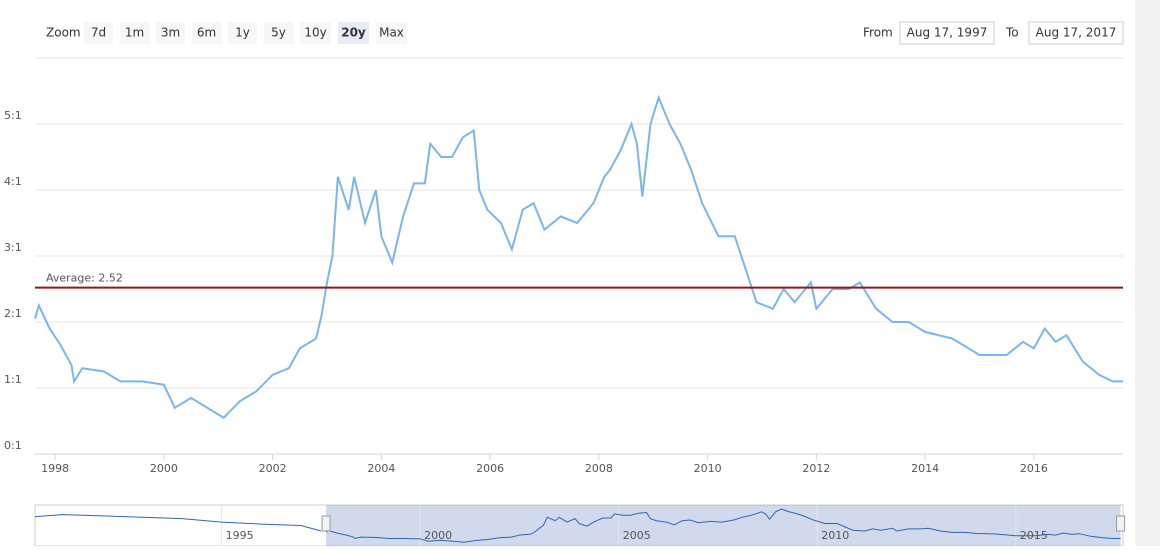  I want to click on zoom-button-label: 7d, so click(98, 33).